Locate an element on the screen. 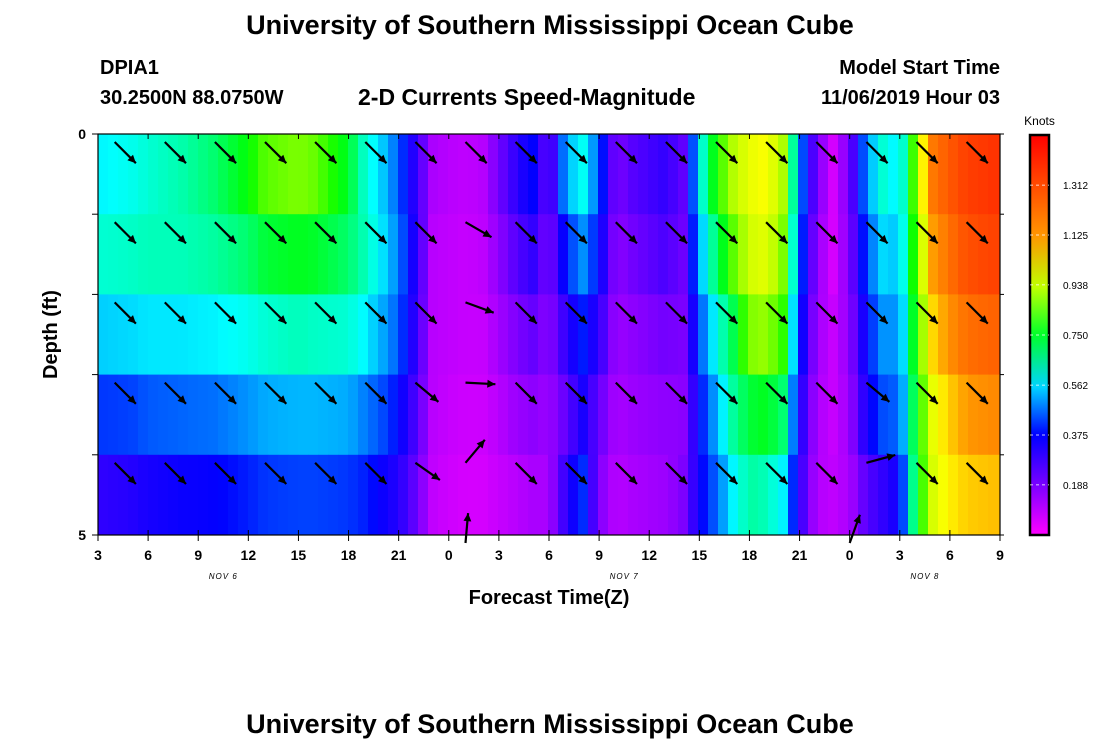 Image resolution: width=1100 pixels, height=750 pixels. colorbar-label: Knots is located at coordinates (1039, 121).